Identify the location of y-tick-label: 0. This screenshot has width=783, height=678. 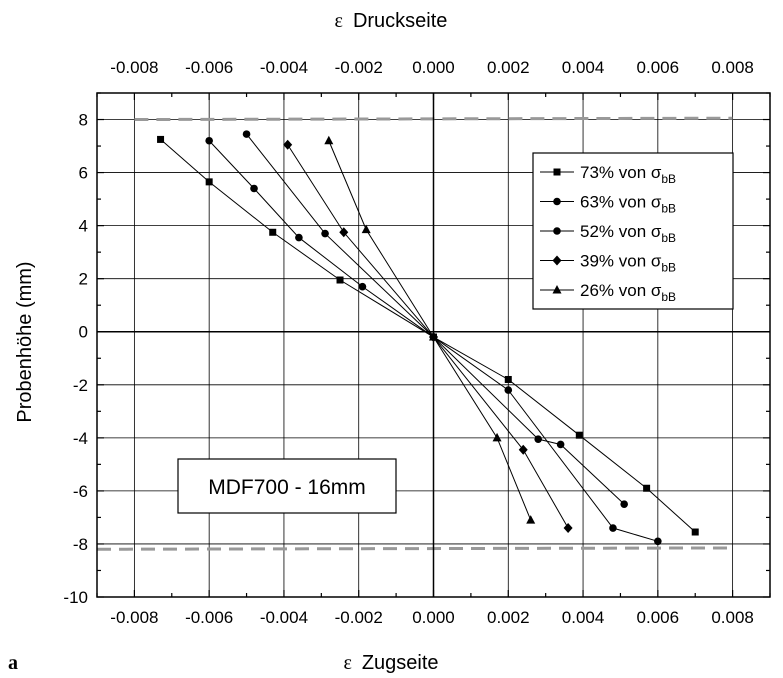
(83, 332).